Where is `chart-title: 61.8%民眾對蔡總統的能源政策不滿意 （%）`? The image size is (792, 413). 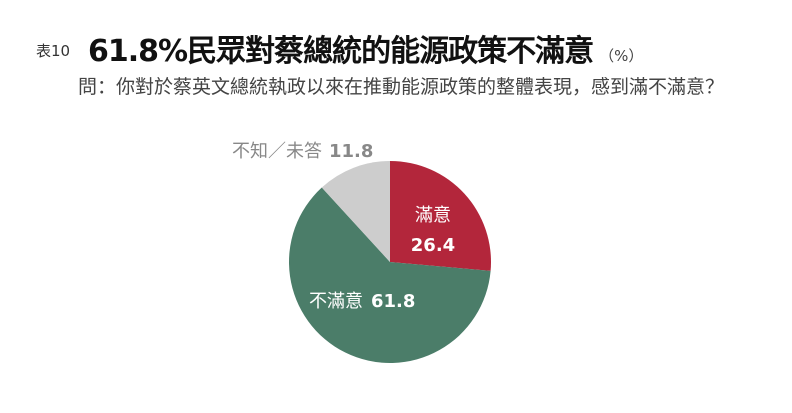
chart-title: 61.8%民眾對蔡總統的能源政策不滿意 （%） is located at coordinates (365, 48).